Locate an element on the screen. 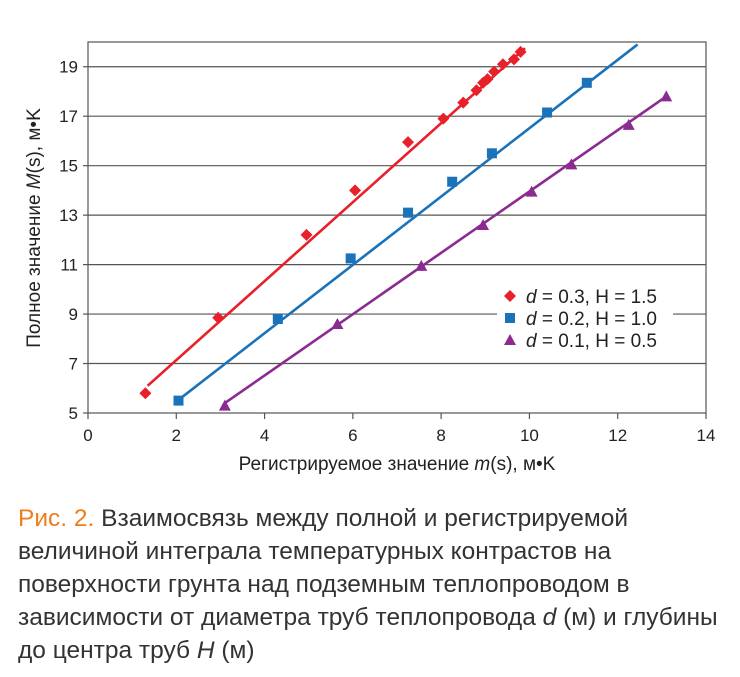  legend-entry: d = 0.3, H = 1.5 is located at coordinates (591, 297).